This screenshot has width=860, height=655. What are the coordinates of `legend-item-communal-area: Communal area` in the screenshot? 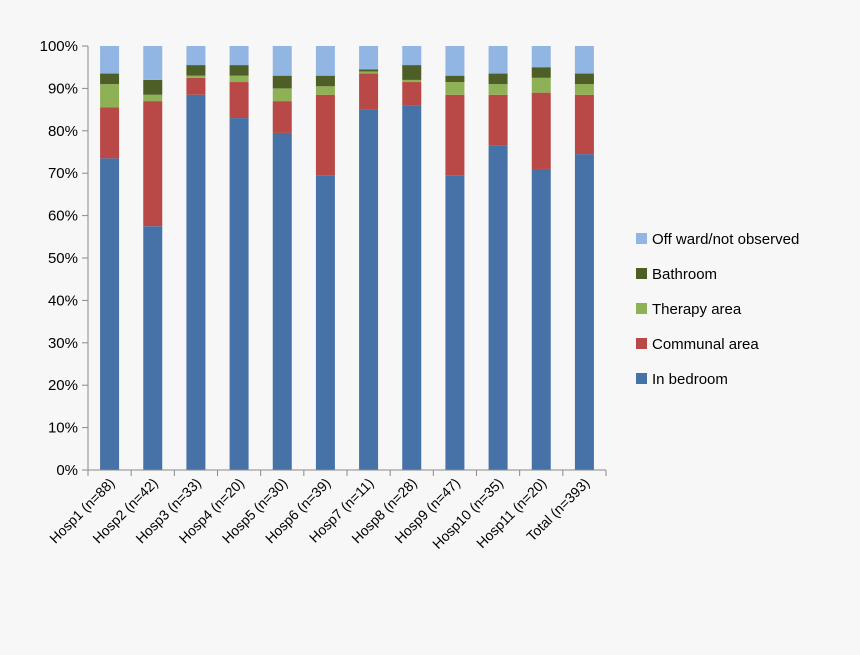 It's located at (697, 344).